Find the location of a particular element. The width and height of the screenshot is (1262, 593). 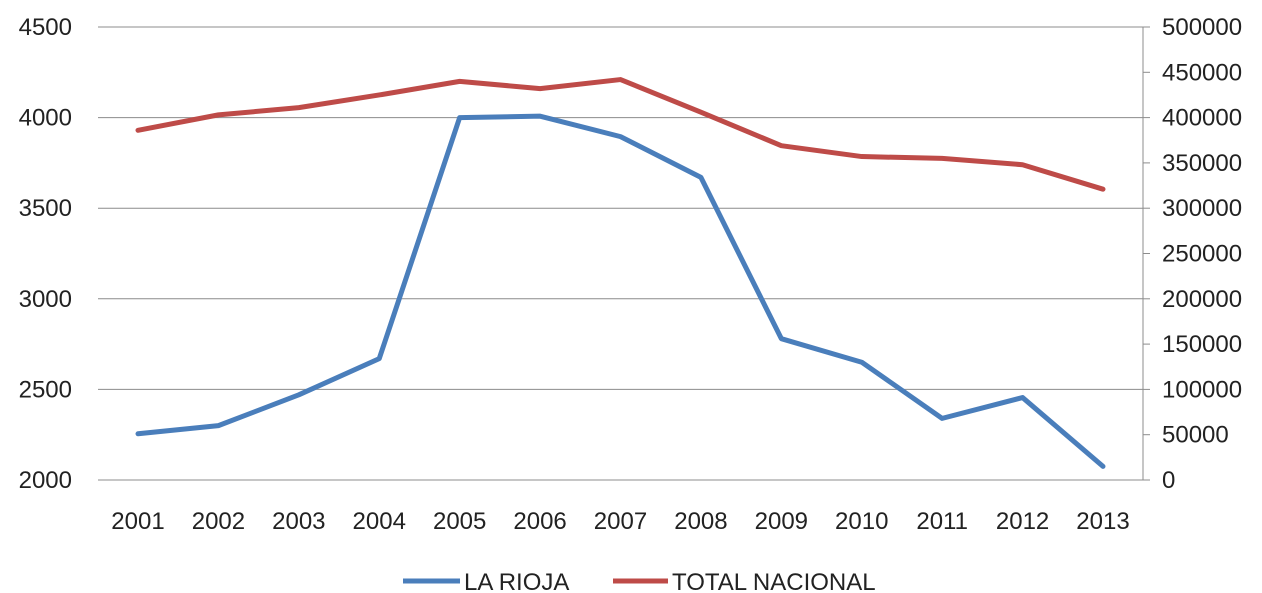

x-tick-label: 2007 is located at coordinates (620, 521).